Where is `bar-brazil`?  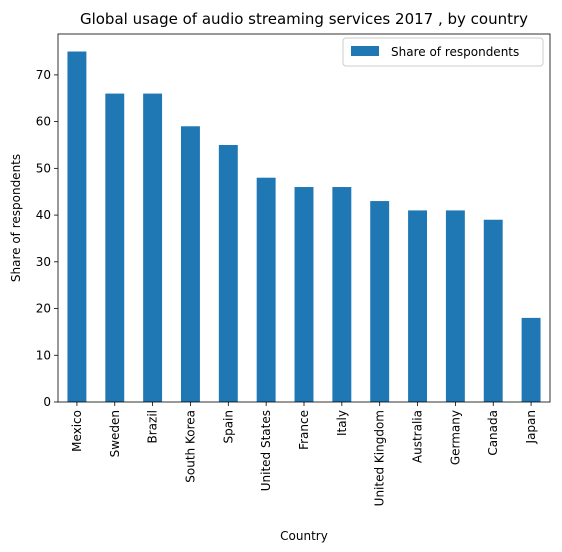
bar-brazil is located at coordinates (153, 247).